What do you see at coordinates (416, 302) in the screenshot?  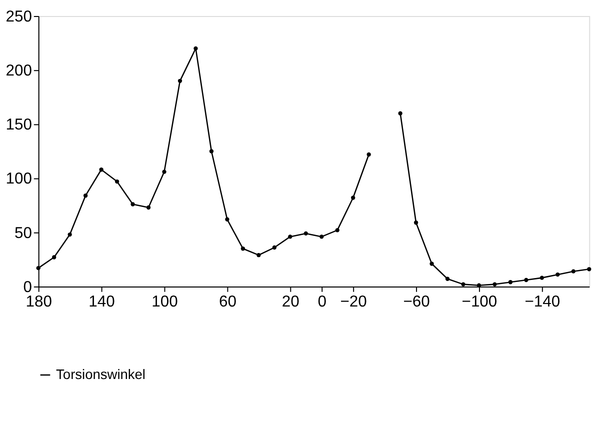 I see `x-tick-label: −60` at bounding box center [416, 302].